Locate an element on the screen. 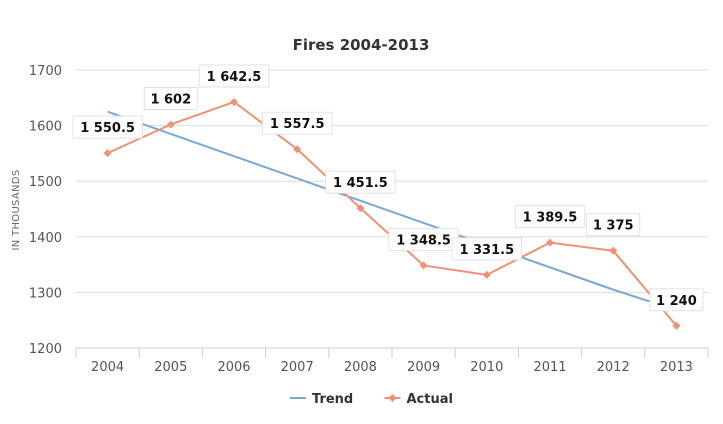 Image resolution: width=723 pixels, height=424 pixels. data-label-text: 1 557.5 is located at coordinates (297, 124).